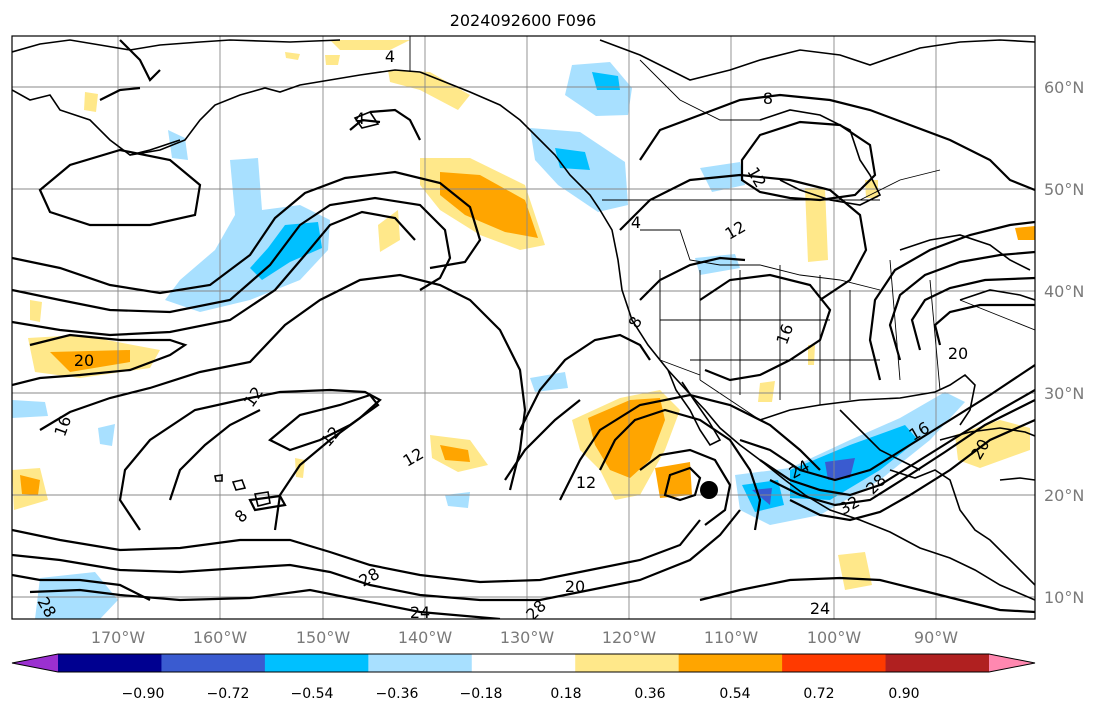 The image size is (1105, 716). What do you see at coordinates (1064, 87) in the screenshot?
I see `lat-label: 60°N` at bounding box center [1064, 87].